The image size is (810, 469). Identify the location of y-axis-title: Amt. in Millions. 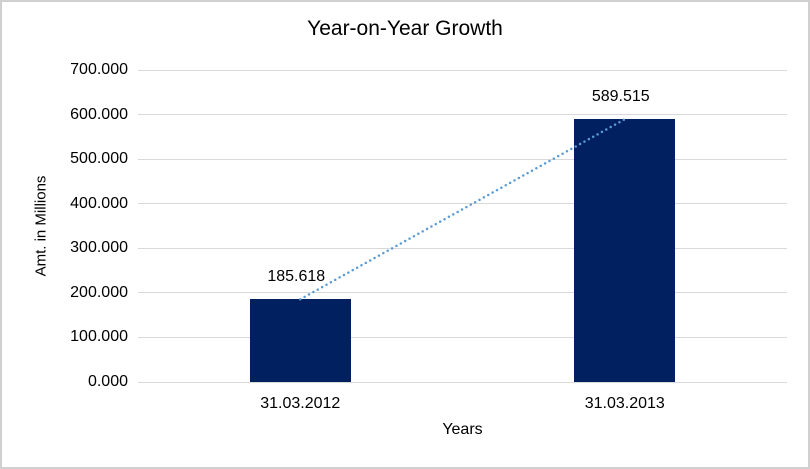
(41, 226).